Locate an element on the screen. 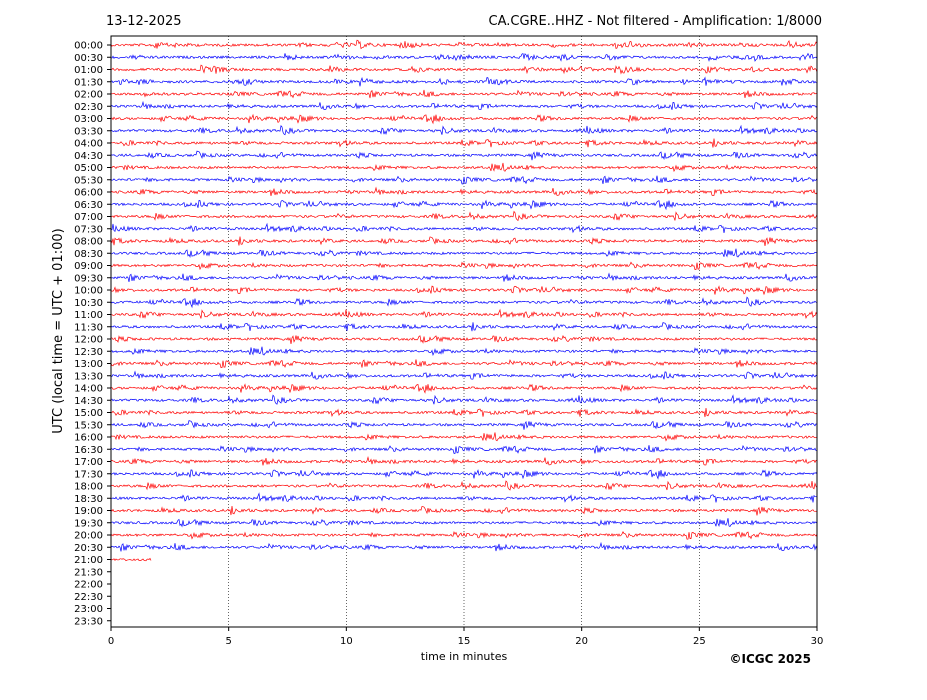  row-time-label: 14:00 is located at coordinates (88, 389).